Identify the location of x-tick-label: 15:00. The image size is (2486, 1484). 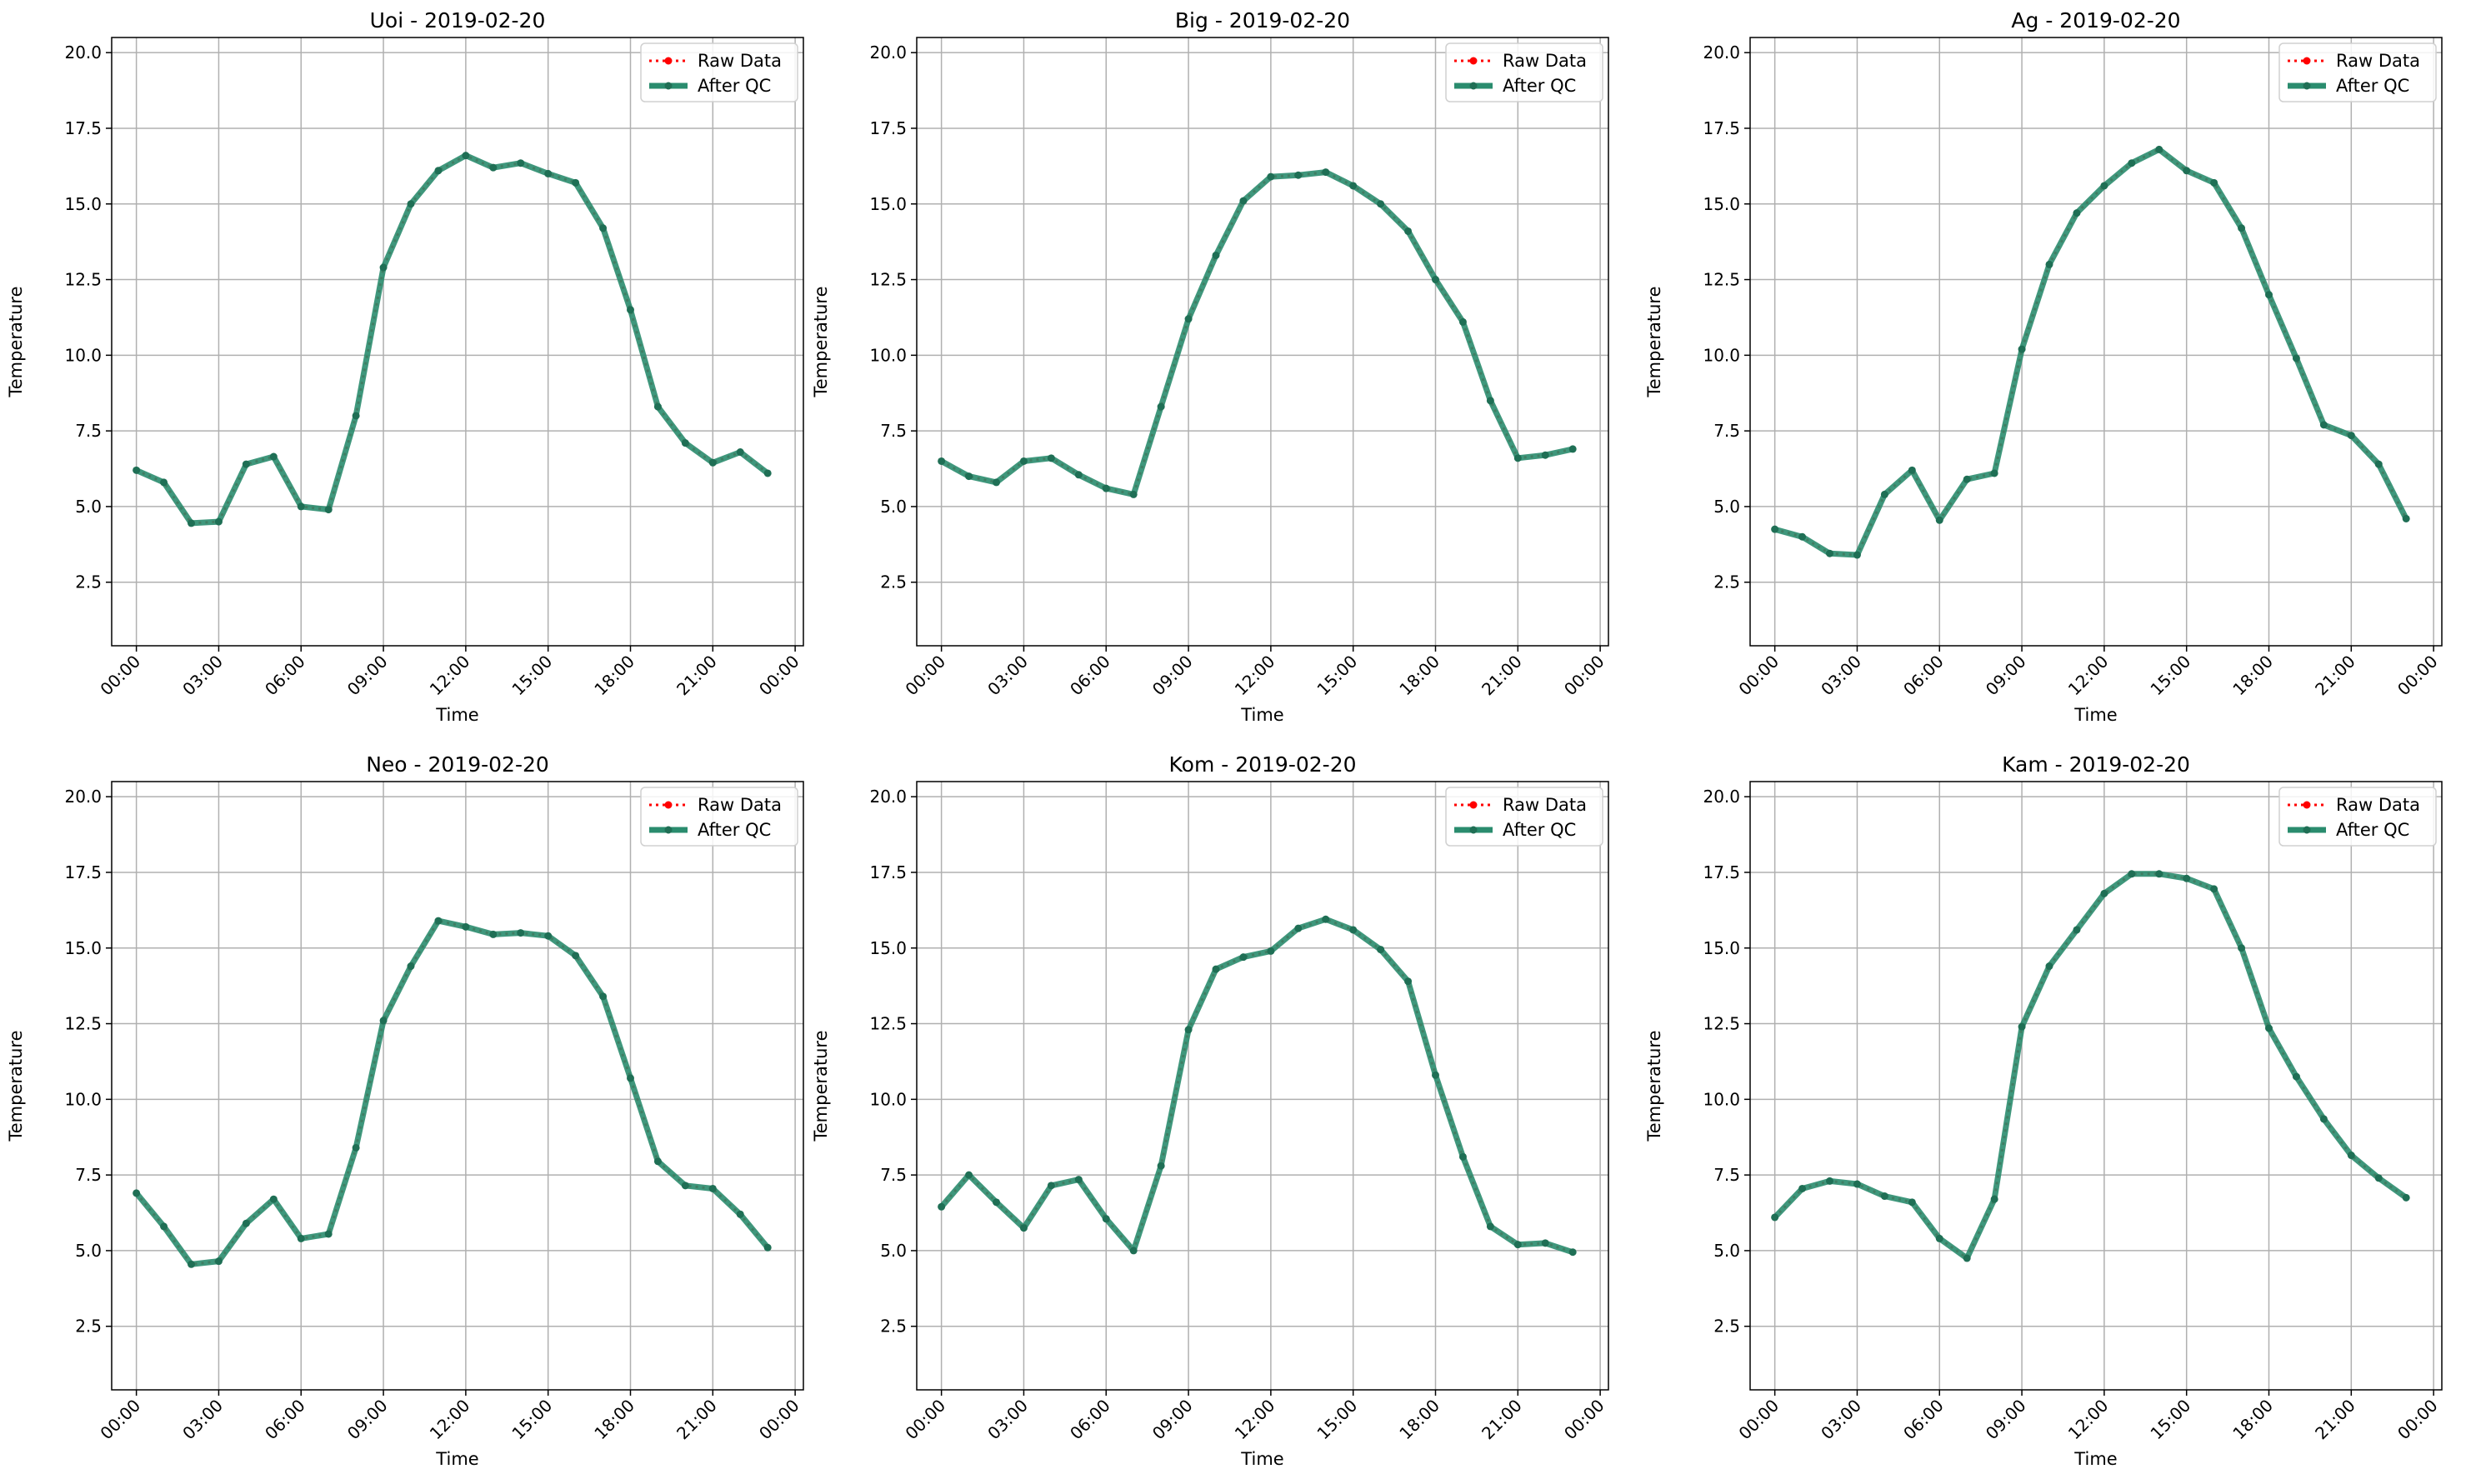
(2170, 676).